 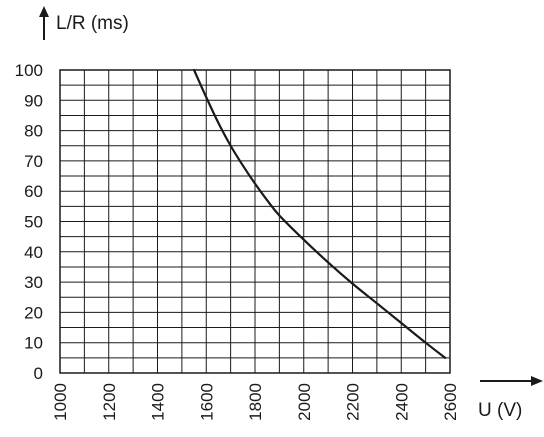 I want to click on x-tick-label: 2200, so click(x=353, y=402).